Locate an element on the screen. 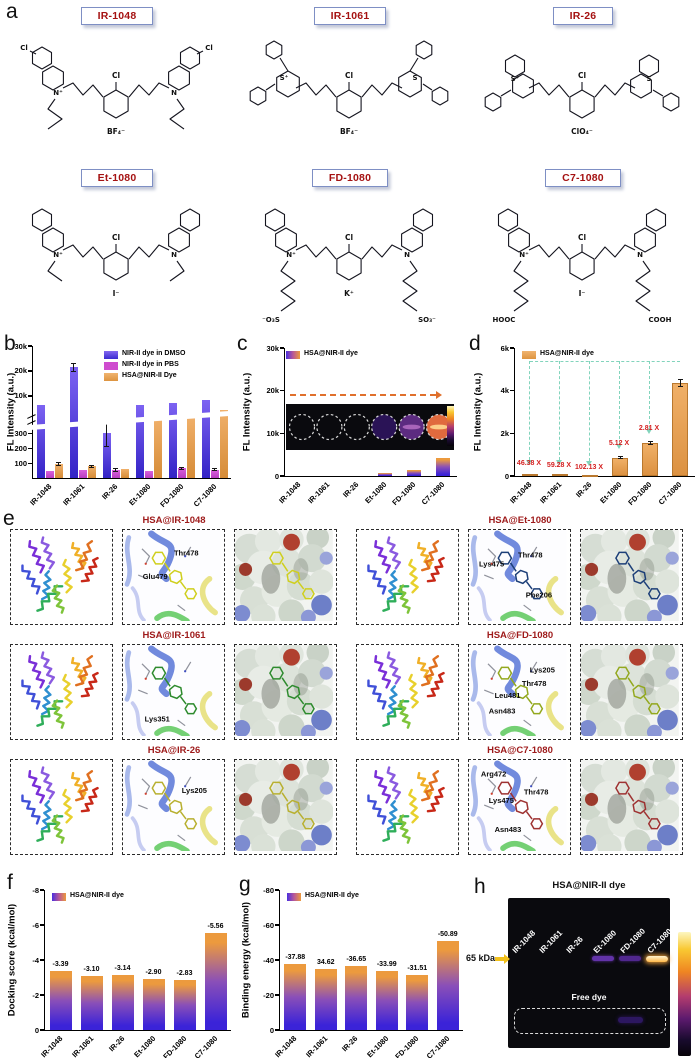 The image size is (700, 1058). ribbon-helix-yellow is located at coordinates (208, 710).